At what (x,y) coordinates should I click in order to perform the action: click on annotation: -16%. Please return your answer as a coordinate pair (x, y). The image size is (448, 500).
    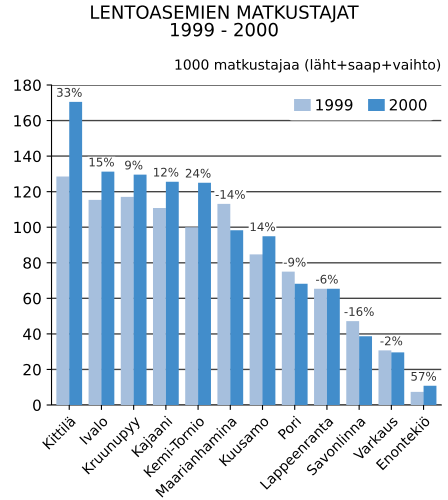
    Looking at the image, I should click on (359, 311).